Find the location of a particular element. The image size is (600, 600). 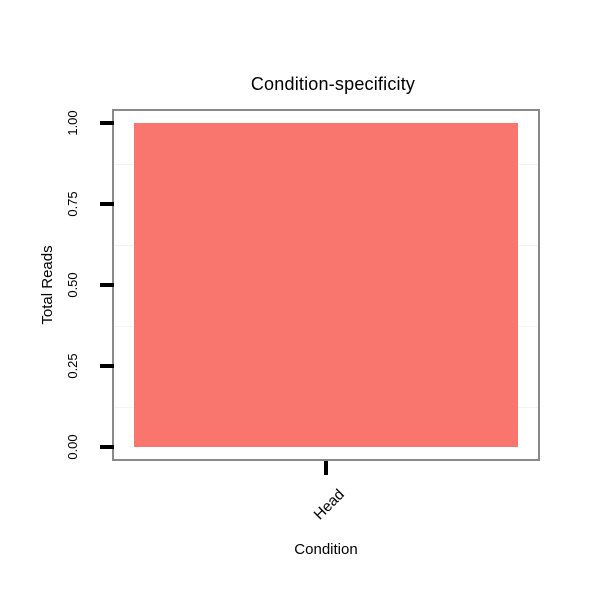

y-tick-label: 0.00 is located at coordinates (72, 447).